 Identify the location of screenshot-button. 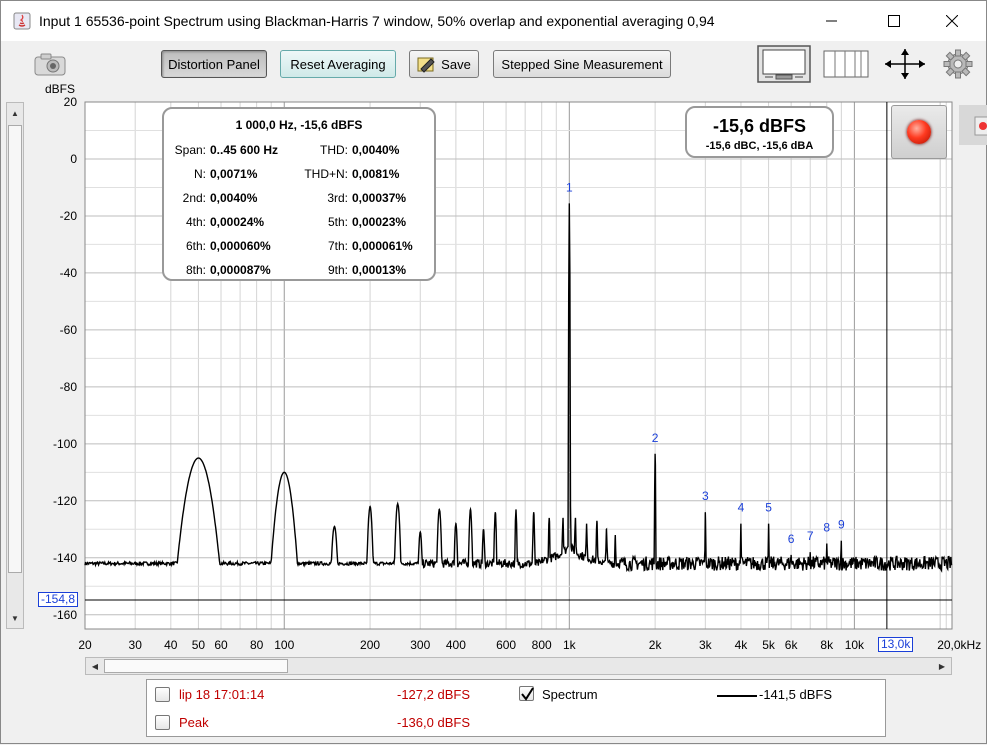
(50, 65).